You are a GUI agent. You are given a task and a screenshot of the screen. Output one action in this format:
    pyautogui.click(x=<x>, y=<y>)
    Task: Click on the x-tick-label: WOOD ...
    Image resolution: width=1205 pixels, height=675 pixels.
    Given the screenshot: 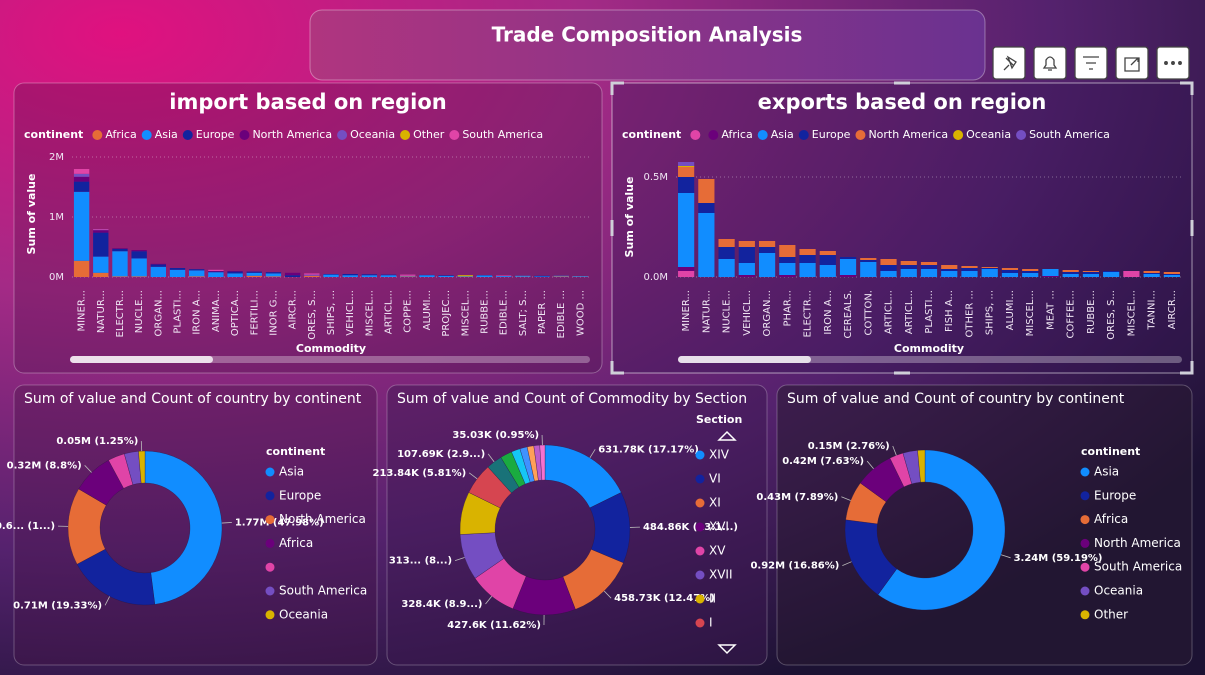 What is the action you would take?
    pyautogui.click(x=580, y=313)
    